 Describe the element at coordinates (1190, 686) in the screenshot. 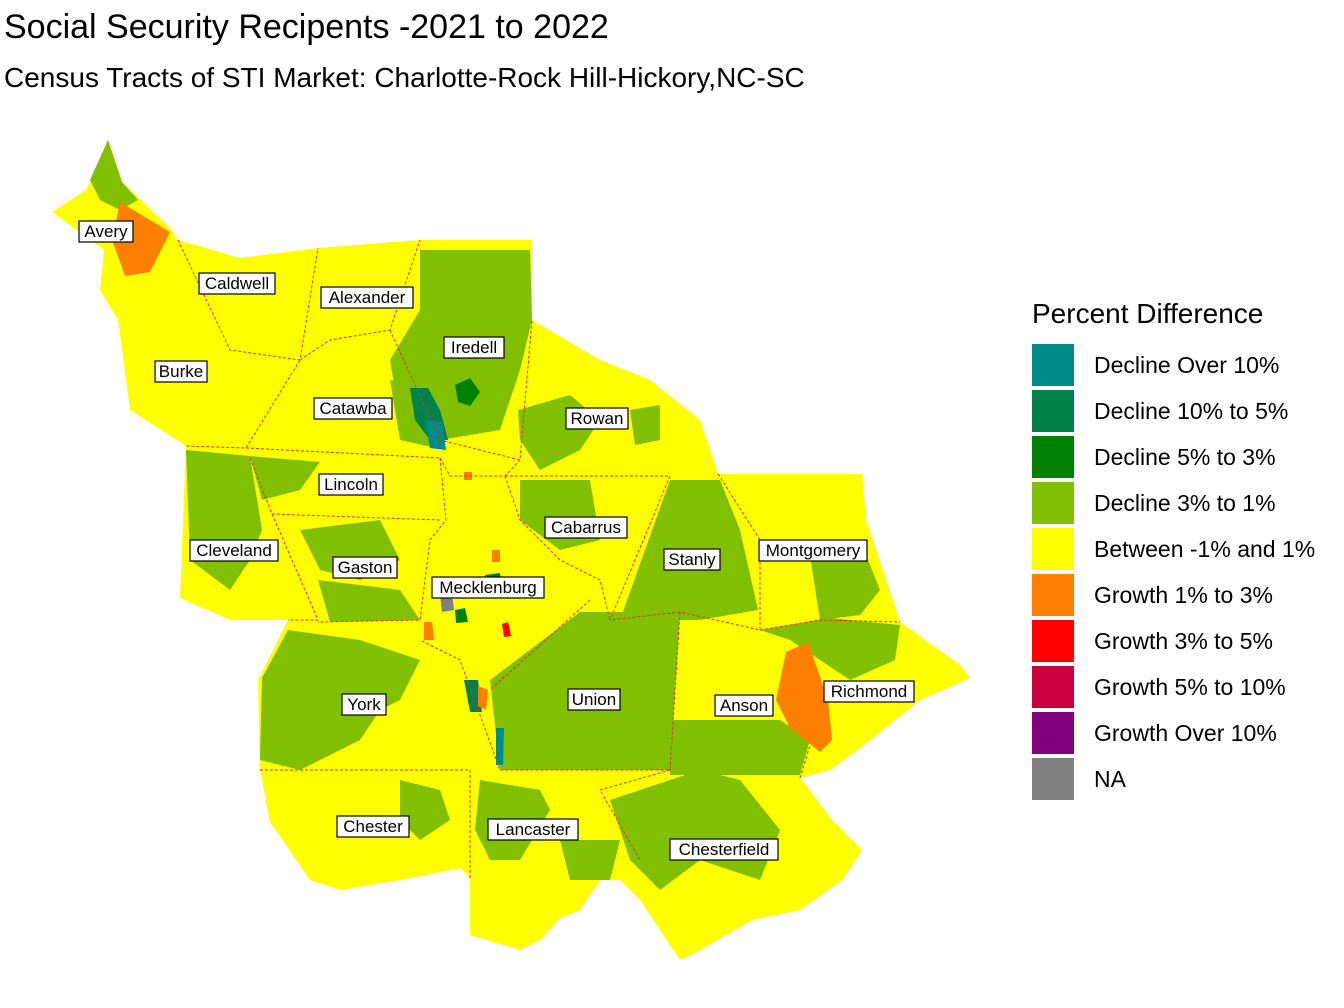

I see `legend-label: Growth 5% to 10%` at that location.